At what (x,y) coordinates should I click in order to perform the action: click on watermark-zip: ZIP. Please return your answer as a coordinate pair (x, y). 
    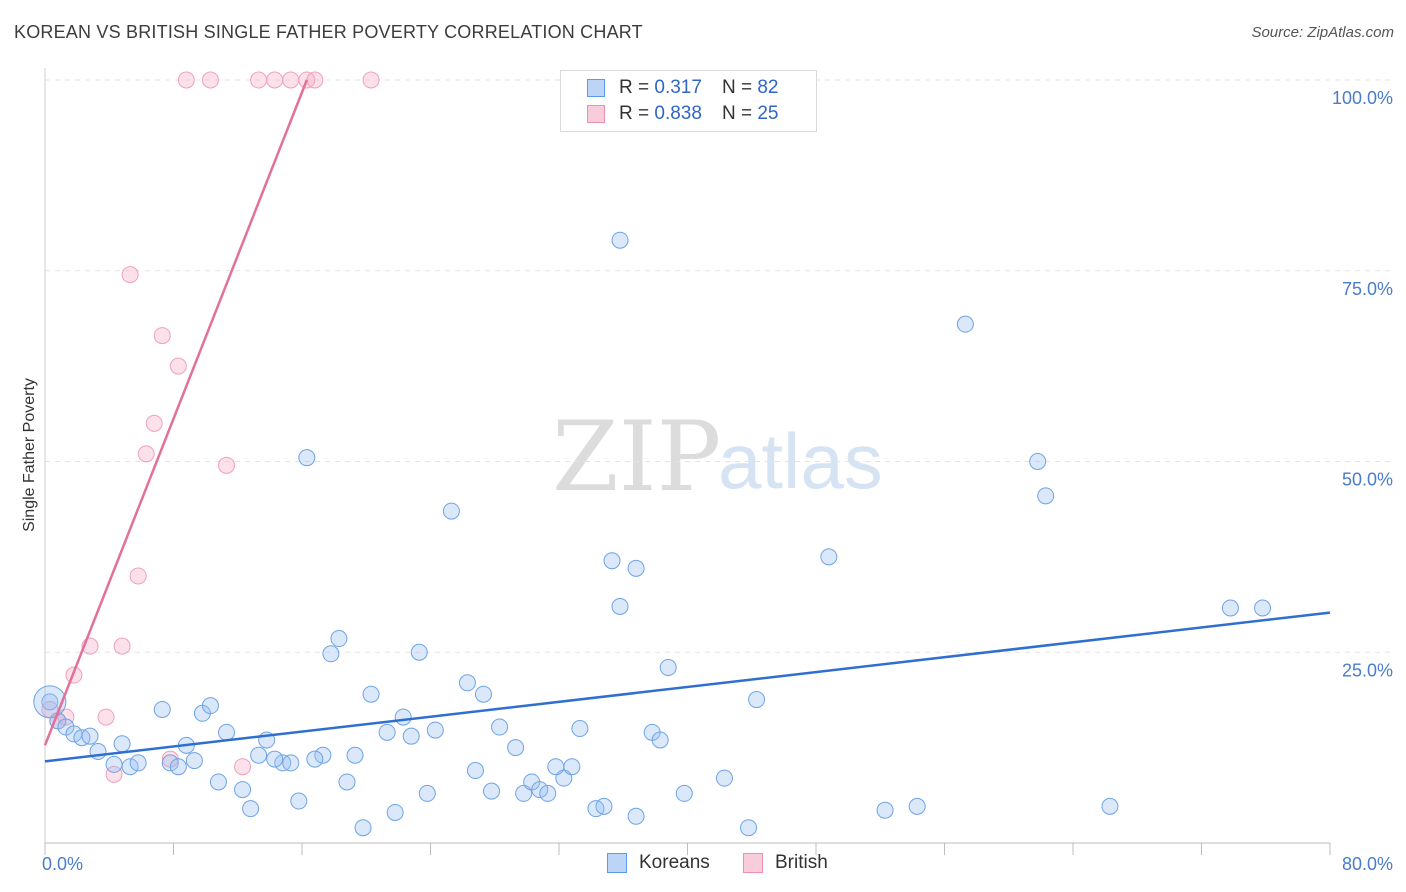
    Looking at the image, I should click on (636, 457).